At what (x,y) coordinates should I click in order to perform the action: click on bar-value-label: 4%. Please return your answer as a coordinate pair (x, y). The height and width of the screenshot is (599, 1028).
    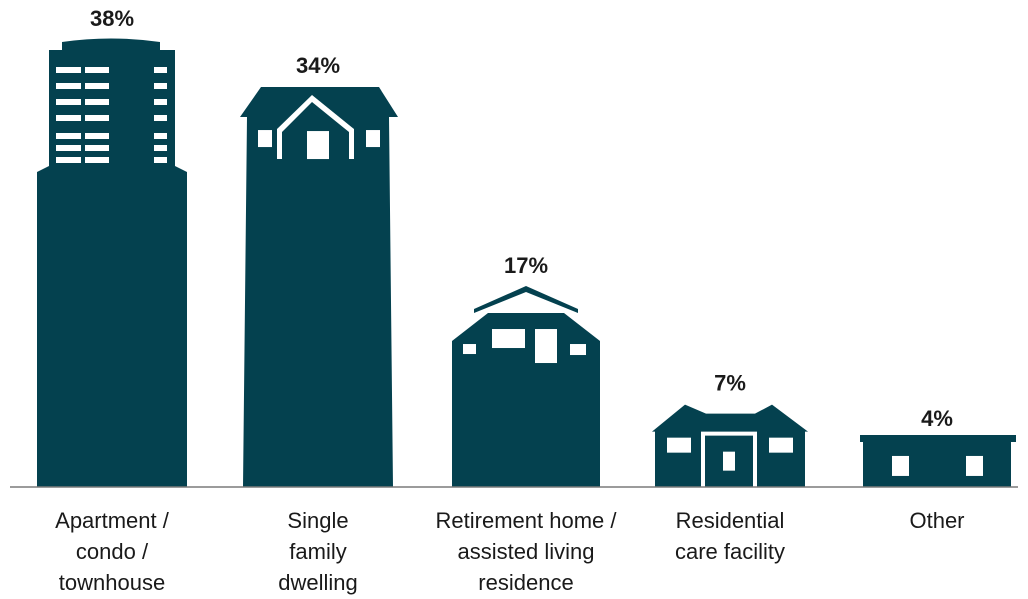
    Looking at the image, I should click on (937, 418).